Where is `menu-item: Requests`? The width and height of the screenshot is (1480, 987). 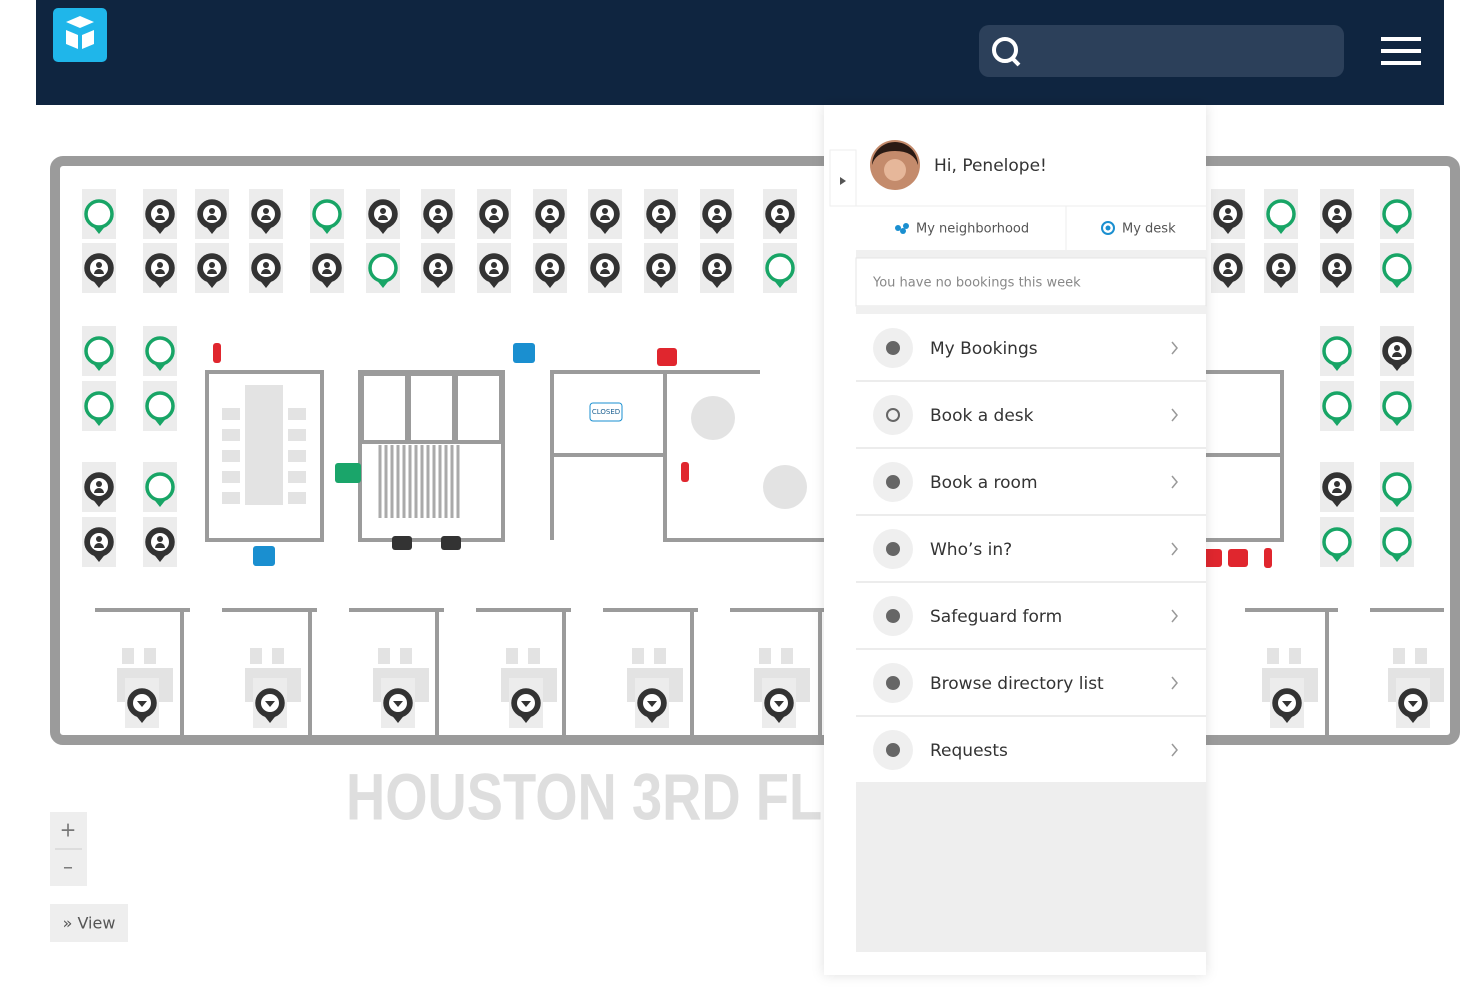 menu-item: Requests is located at coordinates (1031, 750).